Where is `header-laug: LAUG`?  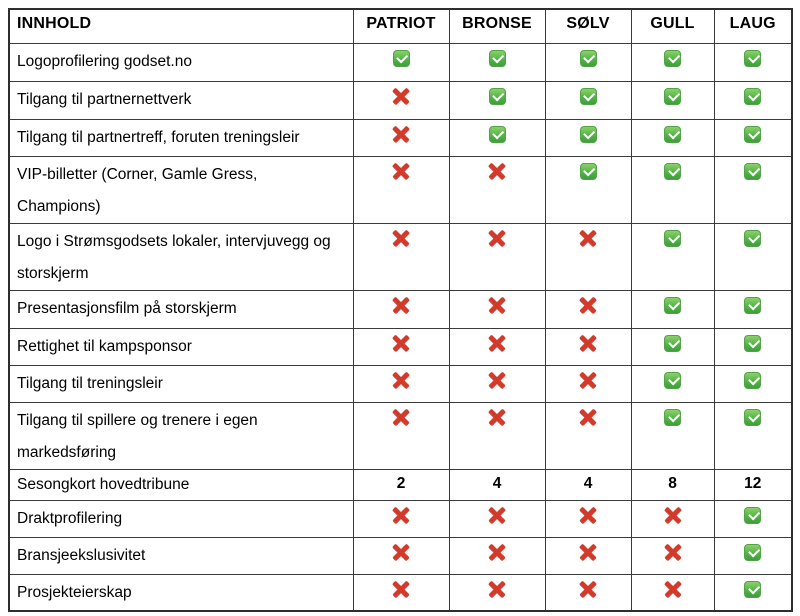 header-laug: LAUG is located at coordinates (753, 26).